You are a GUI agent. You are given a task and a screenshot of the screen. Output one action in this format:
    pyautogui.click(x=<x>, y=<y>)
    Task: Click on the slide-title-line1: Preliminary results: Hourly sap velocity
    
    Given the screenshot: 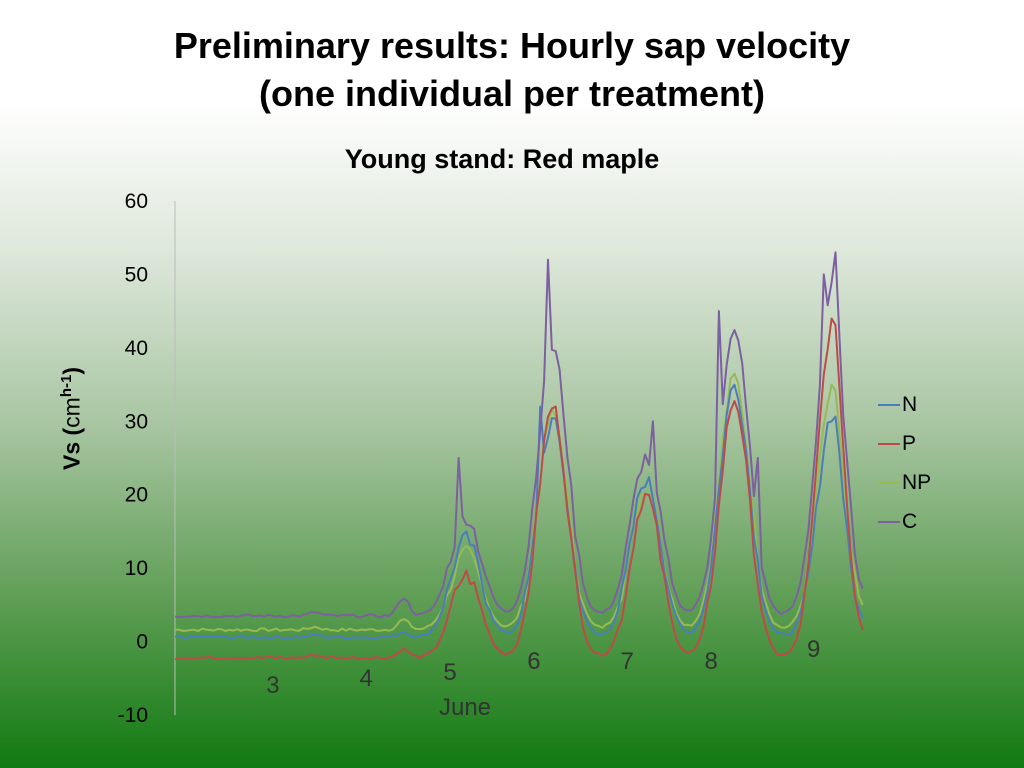 What is the action you would take?
    pyautogui.click(x=512, y=45)
    